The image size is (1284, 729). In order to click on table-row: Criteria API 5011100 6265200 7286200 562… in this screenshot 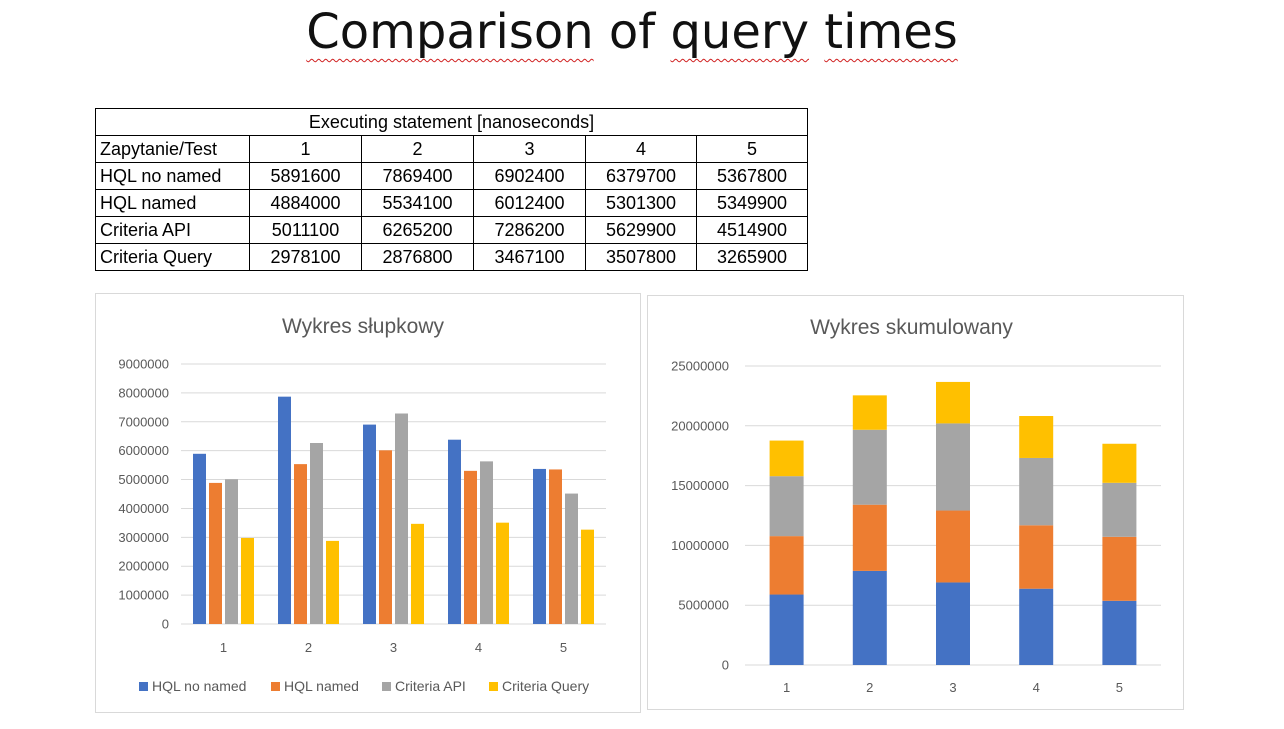, I will do `click(451, 230)`.